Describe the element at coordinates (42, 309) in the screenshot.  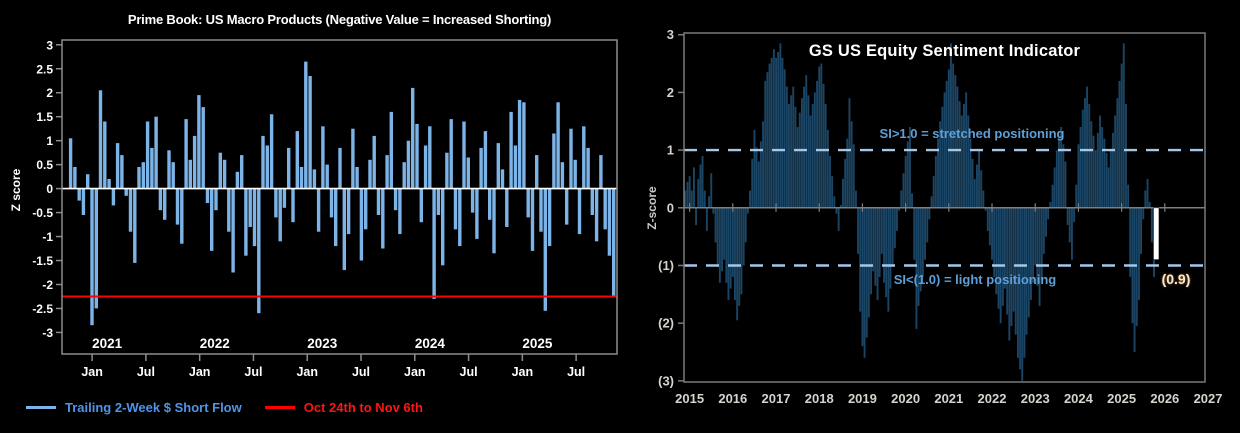
I see `y-tick-label: -2.5` at that location.